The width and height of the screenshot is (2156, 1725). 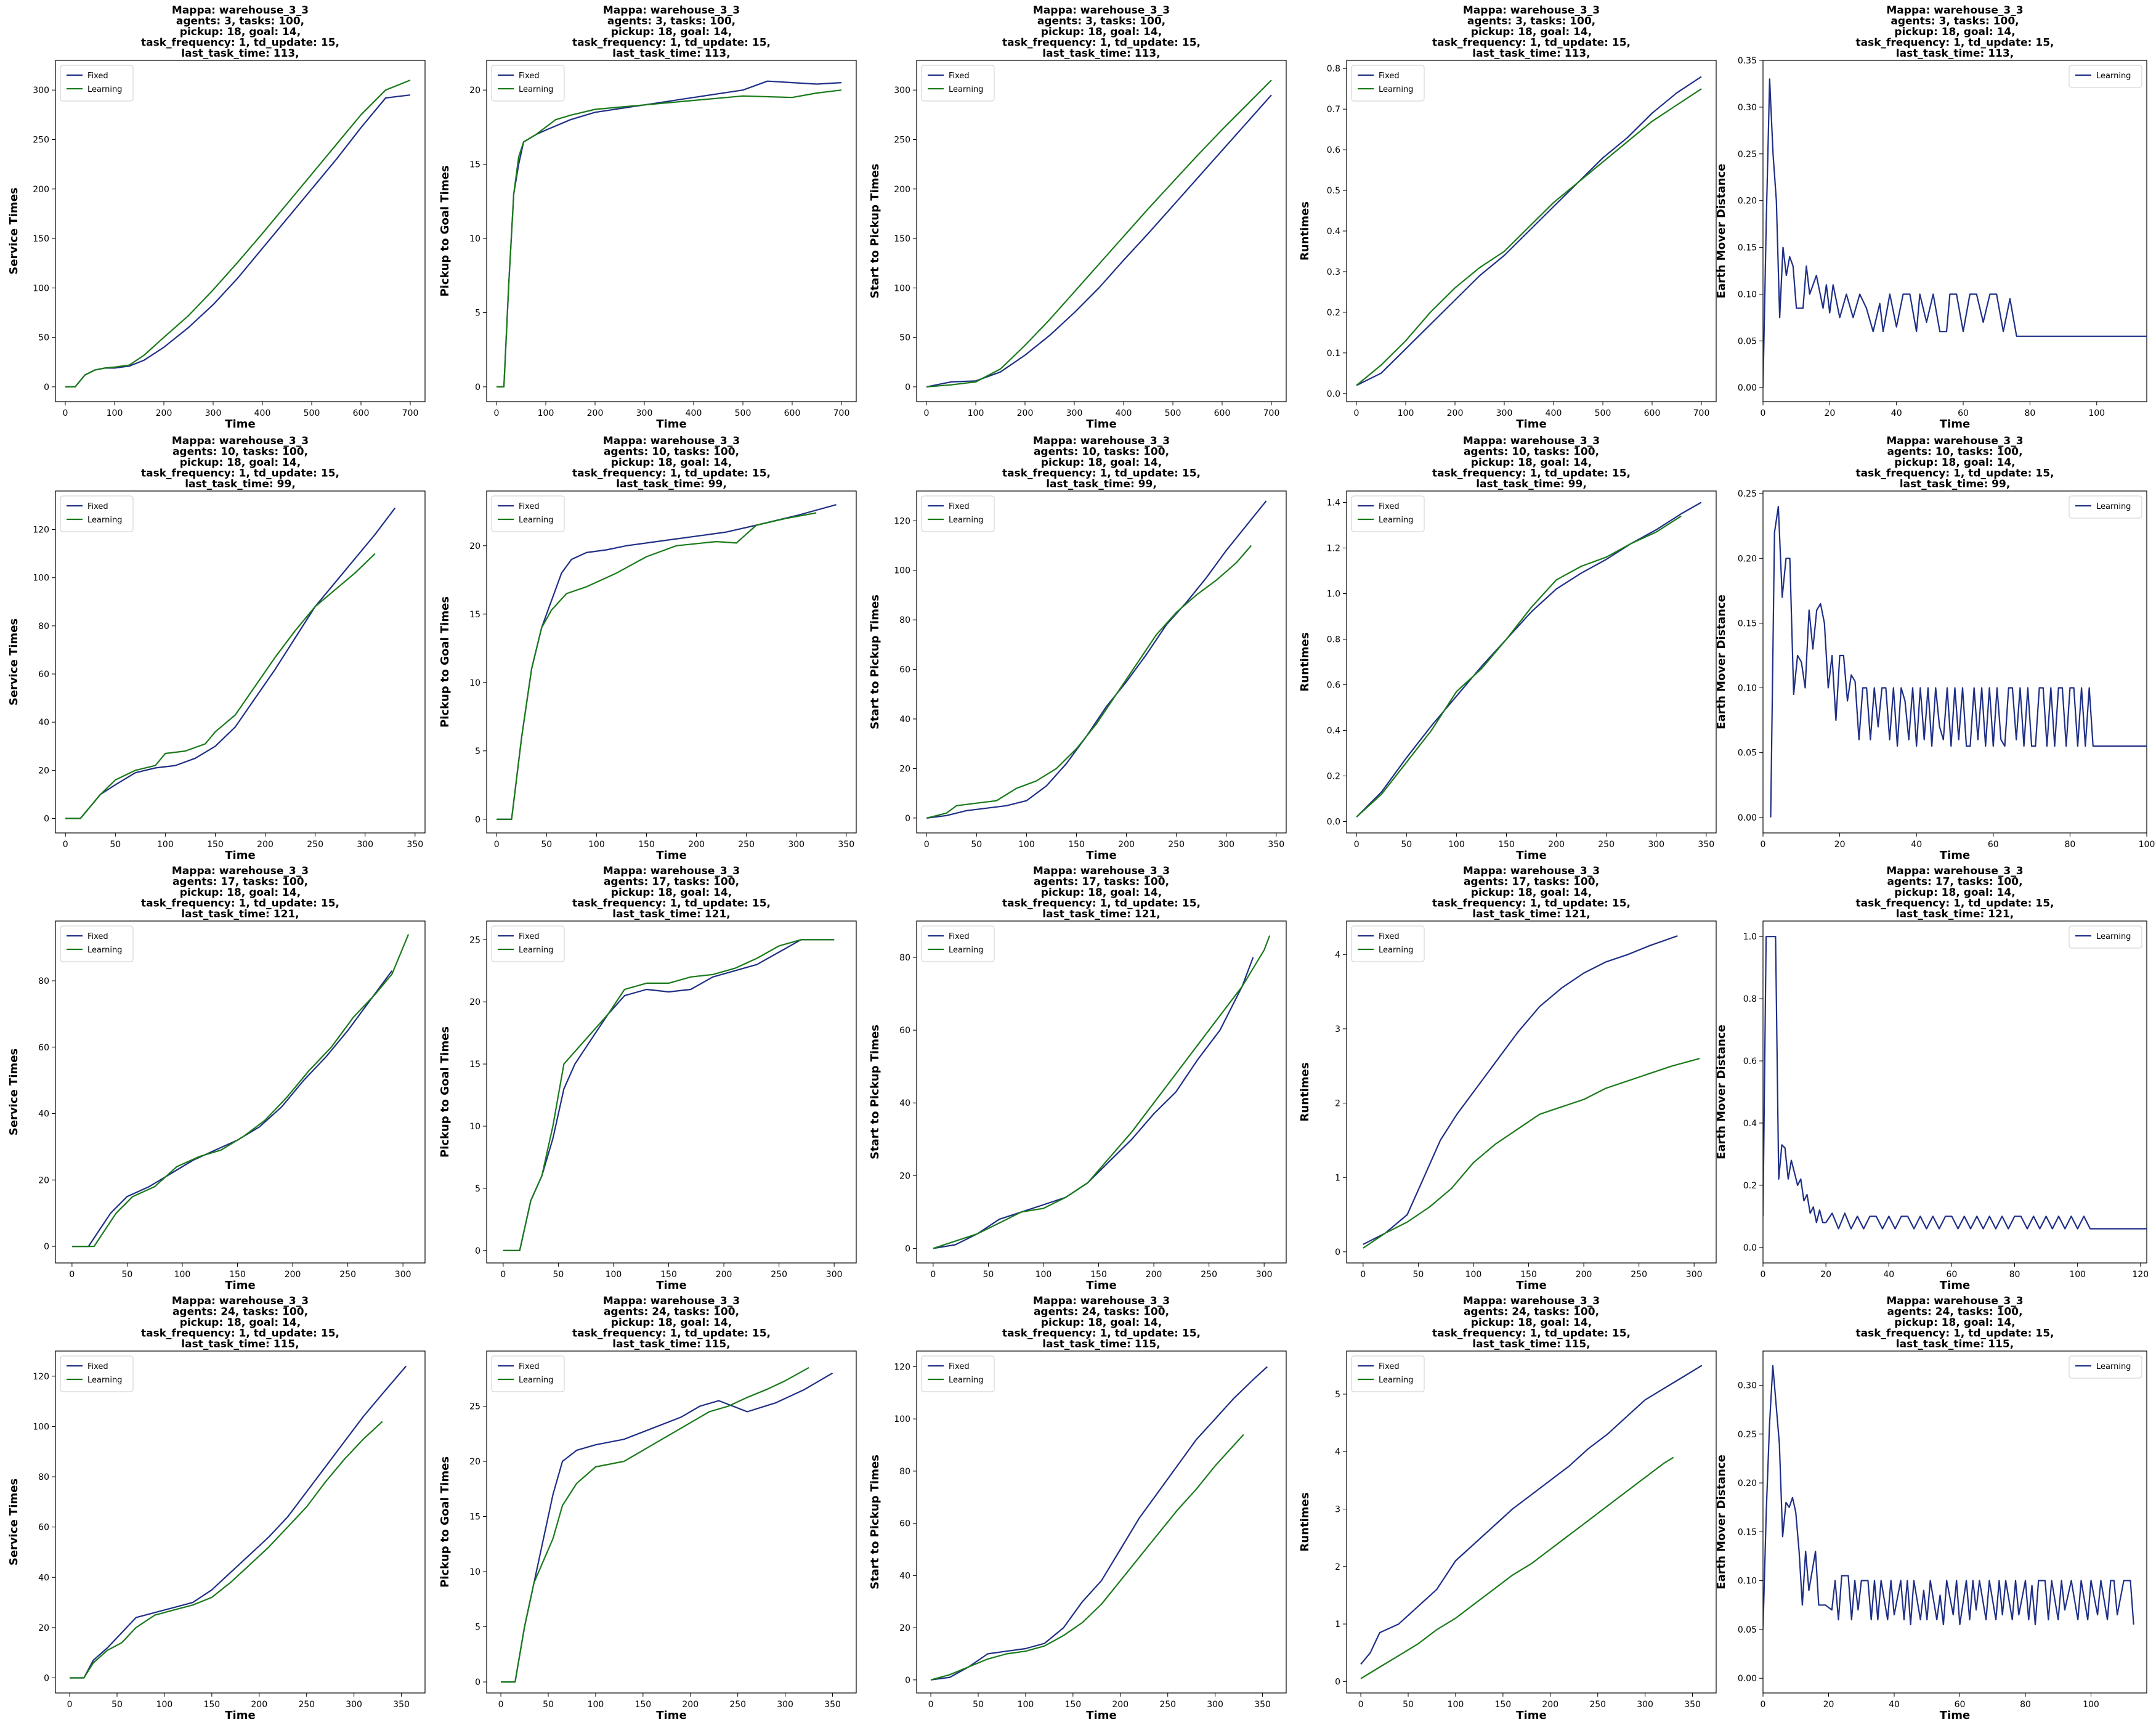 What do you see at coordinates (240, 1312) in the screenshot?
I see `subplot-title-line: agents: 24, tasks: 100,` at bounding box center [240, 1312].